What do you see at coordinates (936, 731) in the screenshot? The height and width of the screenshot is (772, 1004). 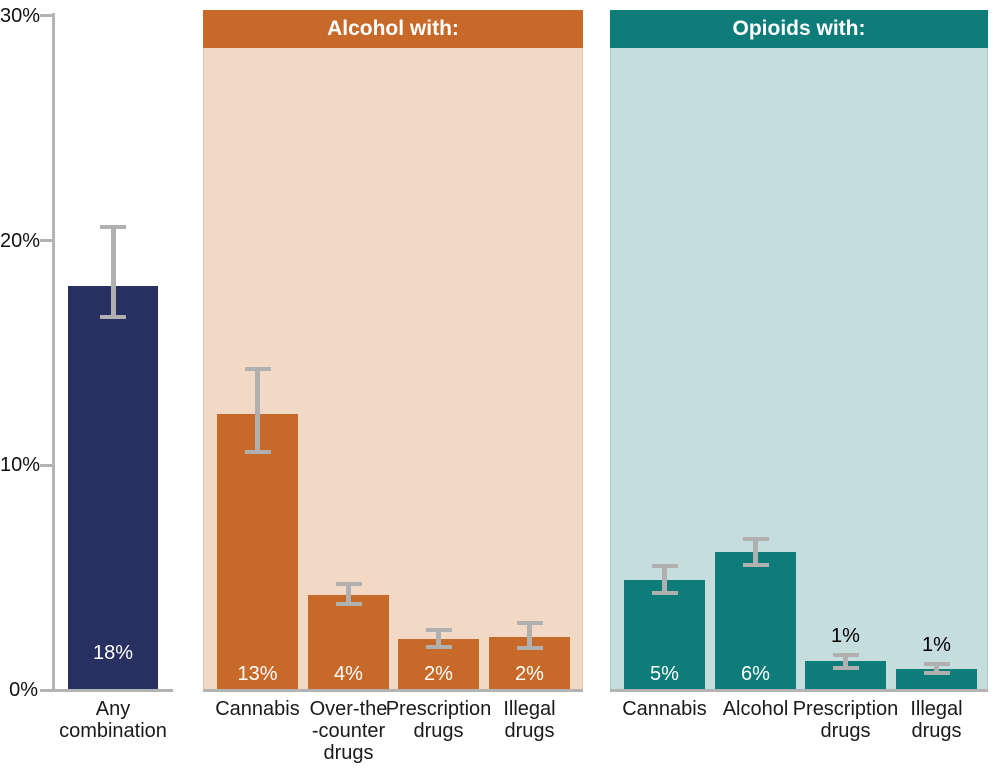 I see `opioids-with-bar-illegal-drugs-category-line: drugs` at bounding box center [936, 731].